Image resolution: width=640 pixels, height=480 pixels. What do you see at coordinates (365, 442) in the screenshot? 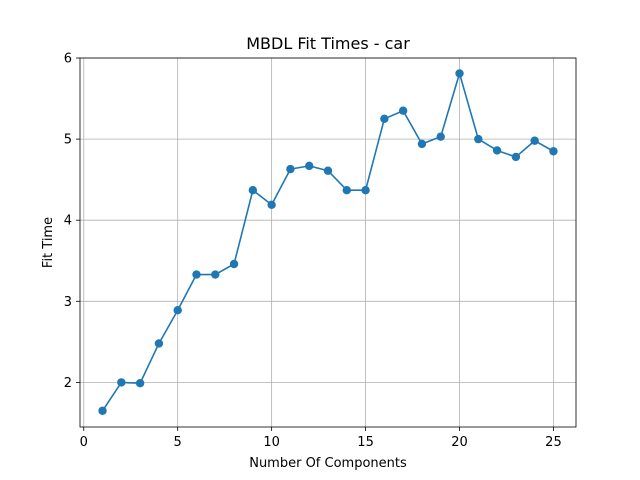
I see `x-tick-label: 15` at bounding box center [365, 442].